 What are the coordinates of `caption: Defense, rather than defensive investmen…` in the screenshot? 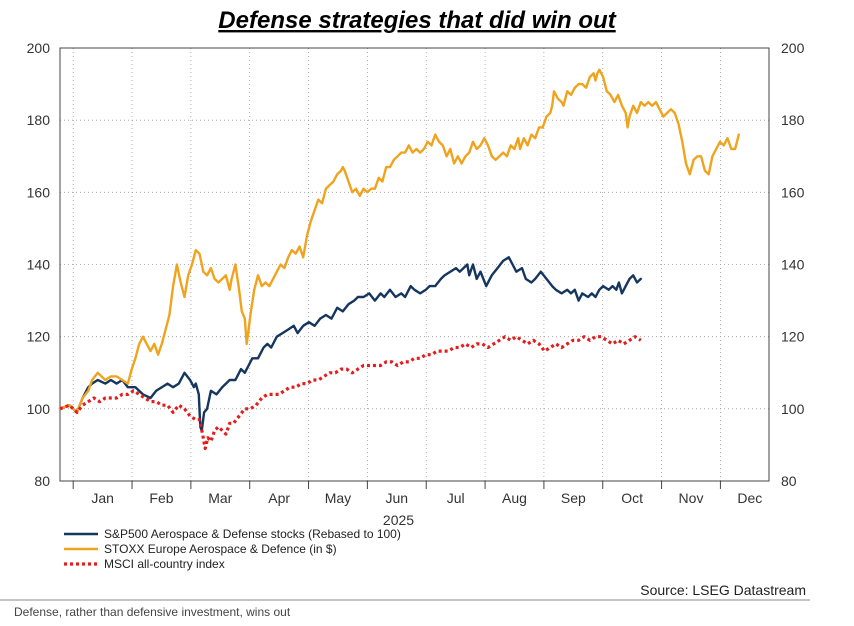 It's located at (152, 612).